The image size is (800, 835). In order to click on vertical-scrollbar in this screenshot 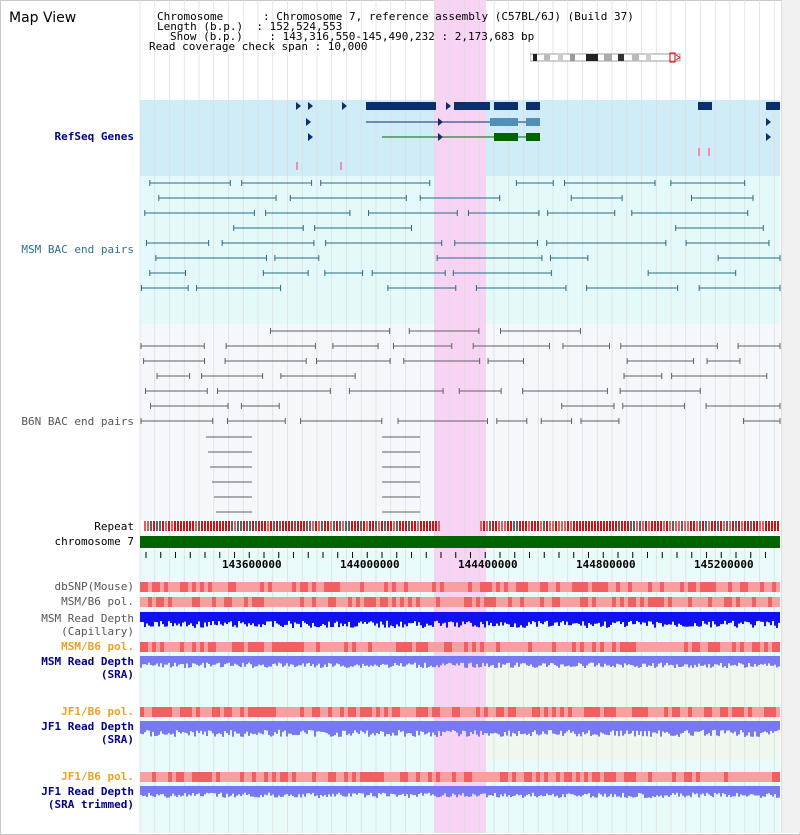, I will do `click(790, 416)`.